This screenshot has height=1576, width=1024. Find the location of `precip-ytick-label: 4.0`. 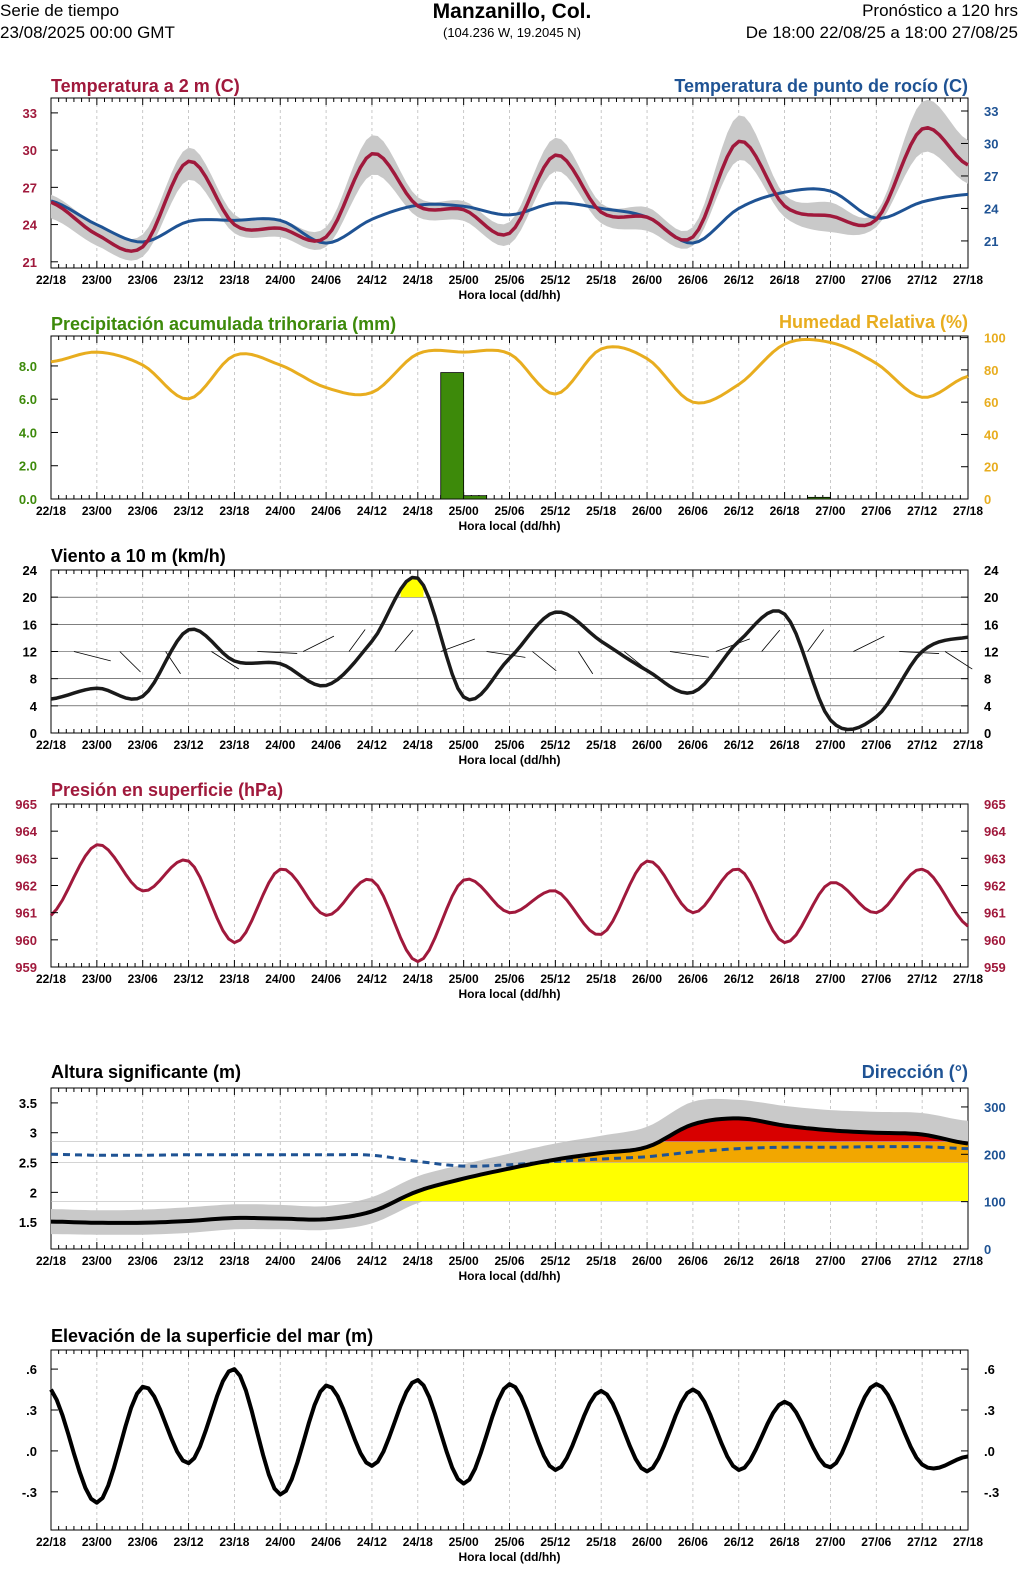

precip-ytick-label: 4.0 is located at coordinates (28, 432).